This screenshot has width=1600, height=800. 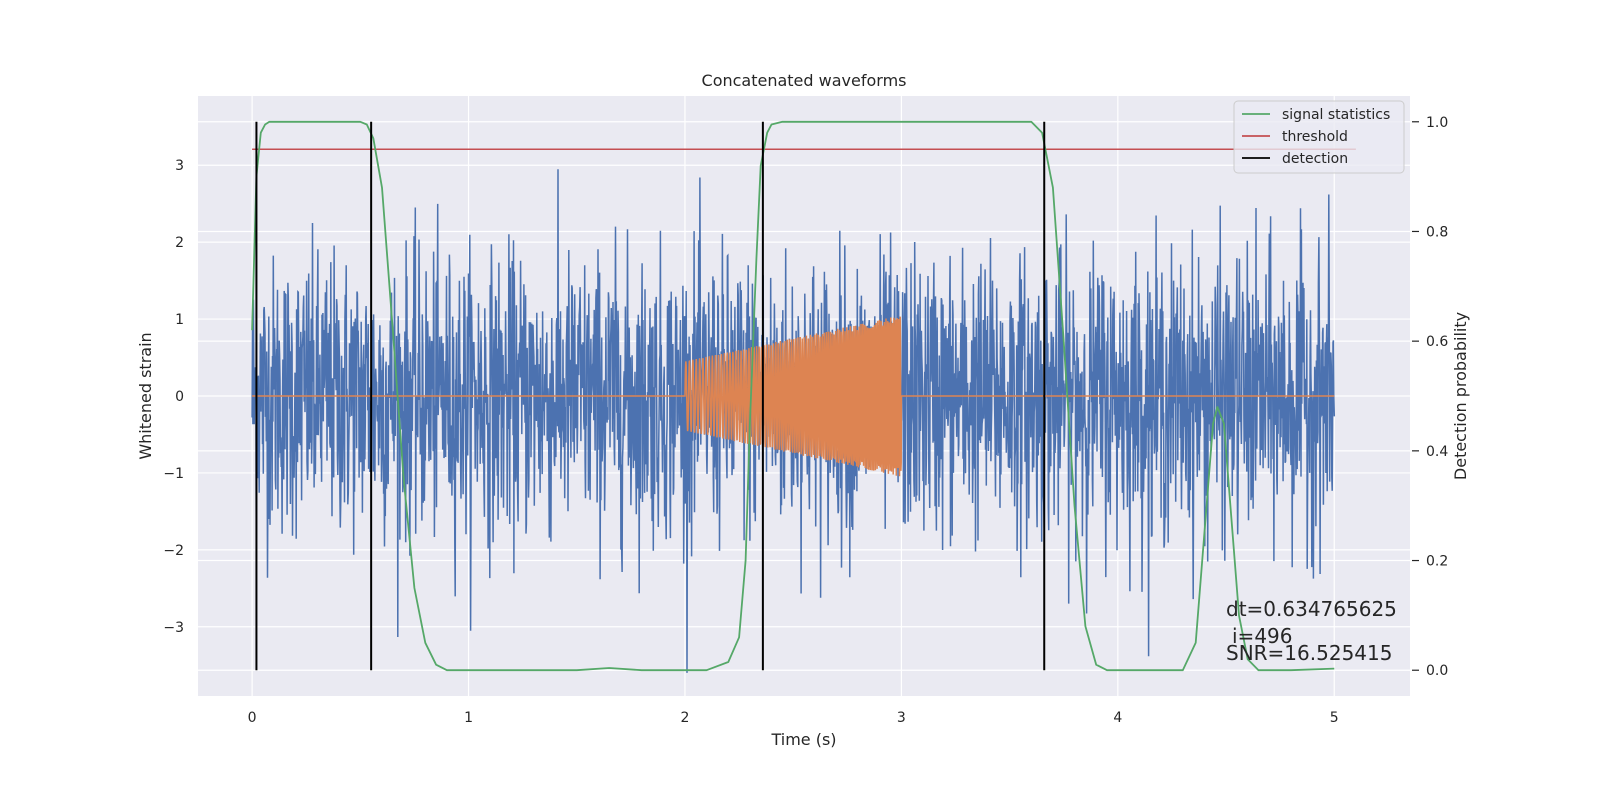 What do you see at coordinates (1309, 653) in the screenshot?
I see `annotation-snr: SNR=16.525415` at bounding box center [1309, 653].